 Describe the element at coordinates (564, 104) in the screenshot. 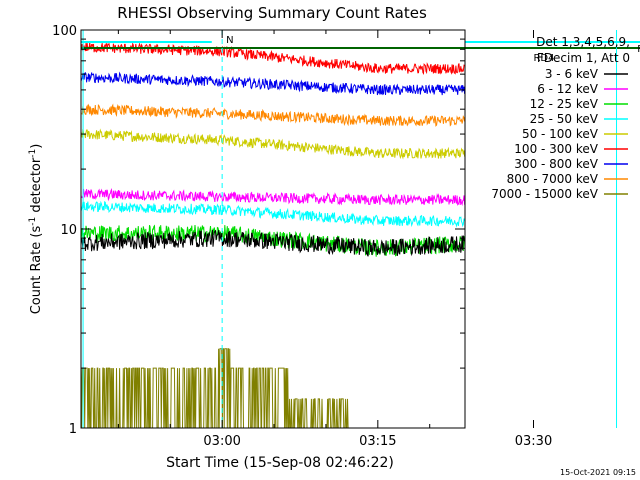

I see `legend-label-2: 12 - 25 keV` at that location.